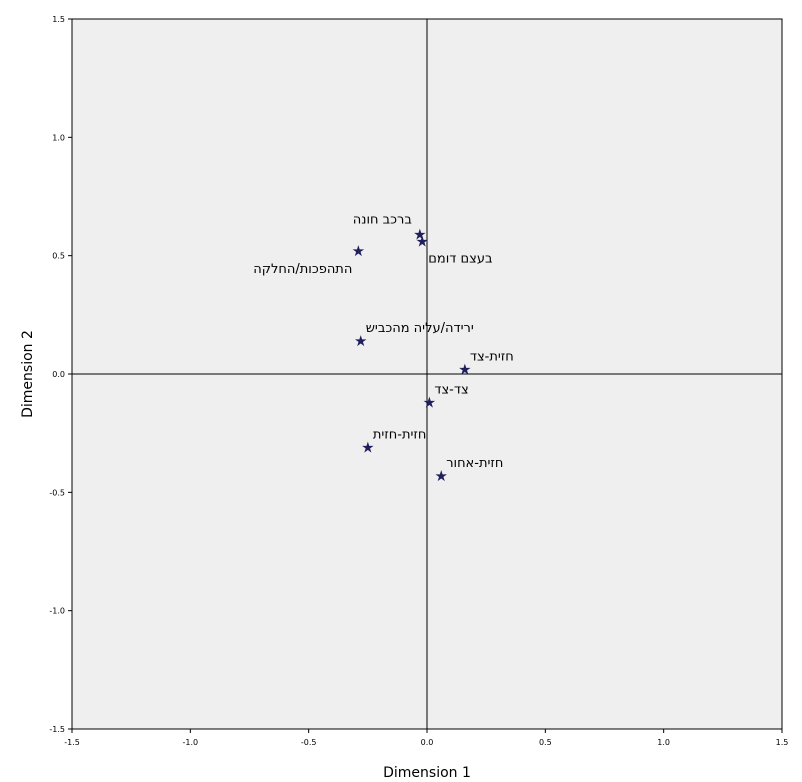 The width and height of the screenshot is (802, 782). Describe the element at coordinates (57, 492) in the screenshot. I see `y-tick-label: -0.5` at that location.